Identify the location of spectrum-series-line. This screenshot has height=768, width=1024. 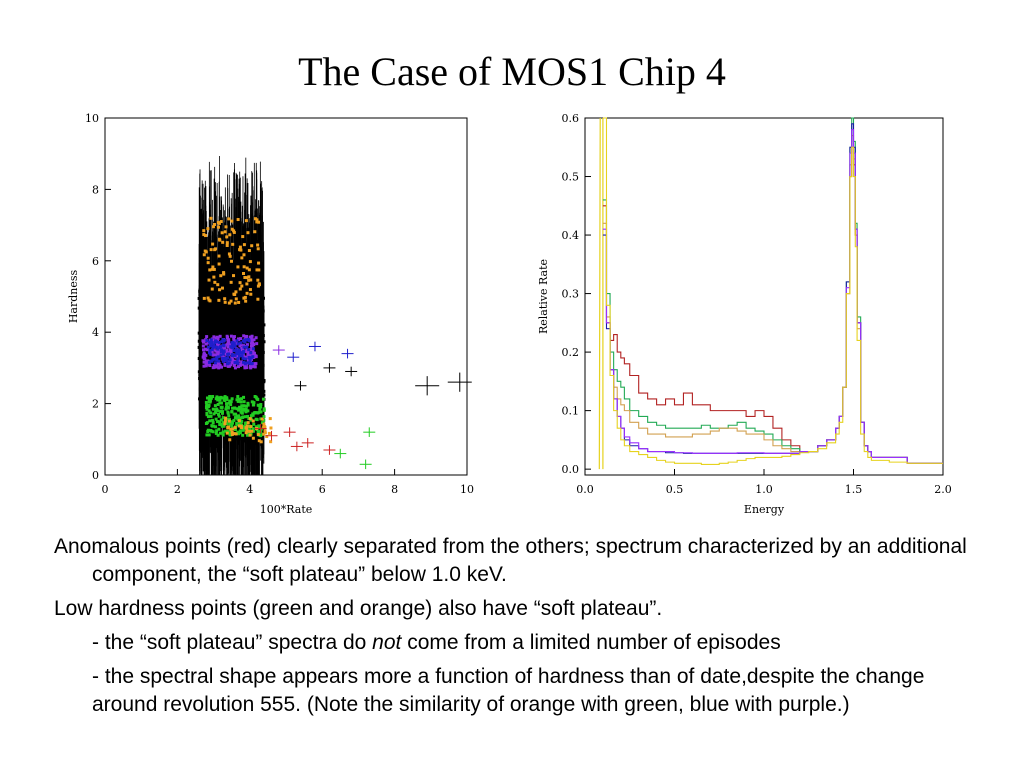
(772, 293).